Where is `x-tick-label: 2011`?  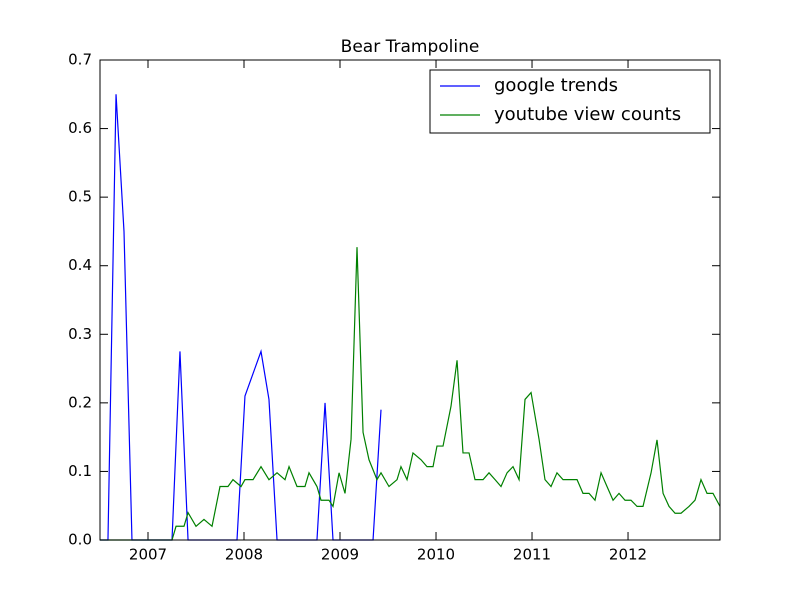 x-tick-label: 2011 is located at coordinates (532, 555).